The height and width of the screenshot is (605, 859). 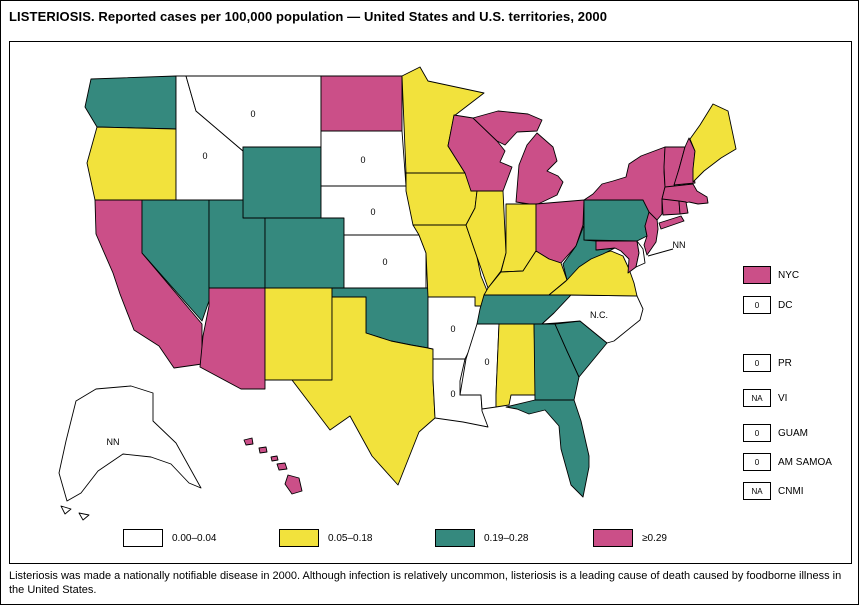 I want to click on legend-swatch-yellow, so click(x=299, y=538).